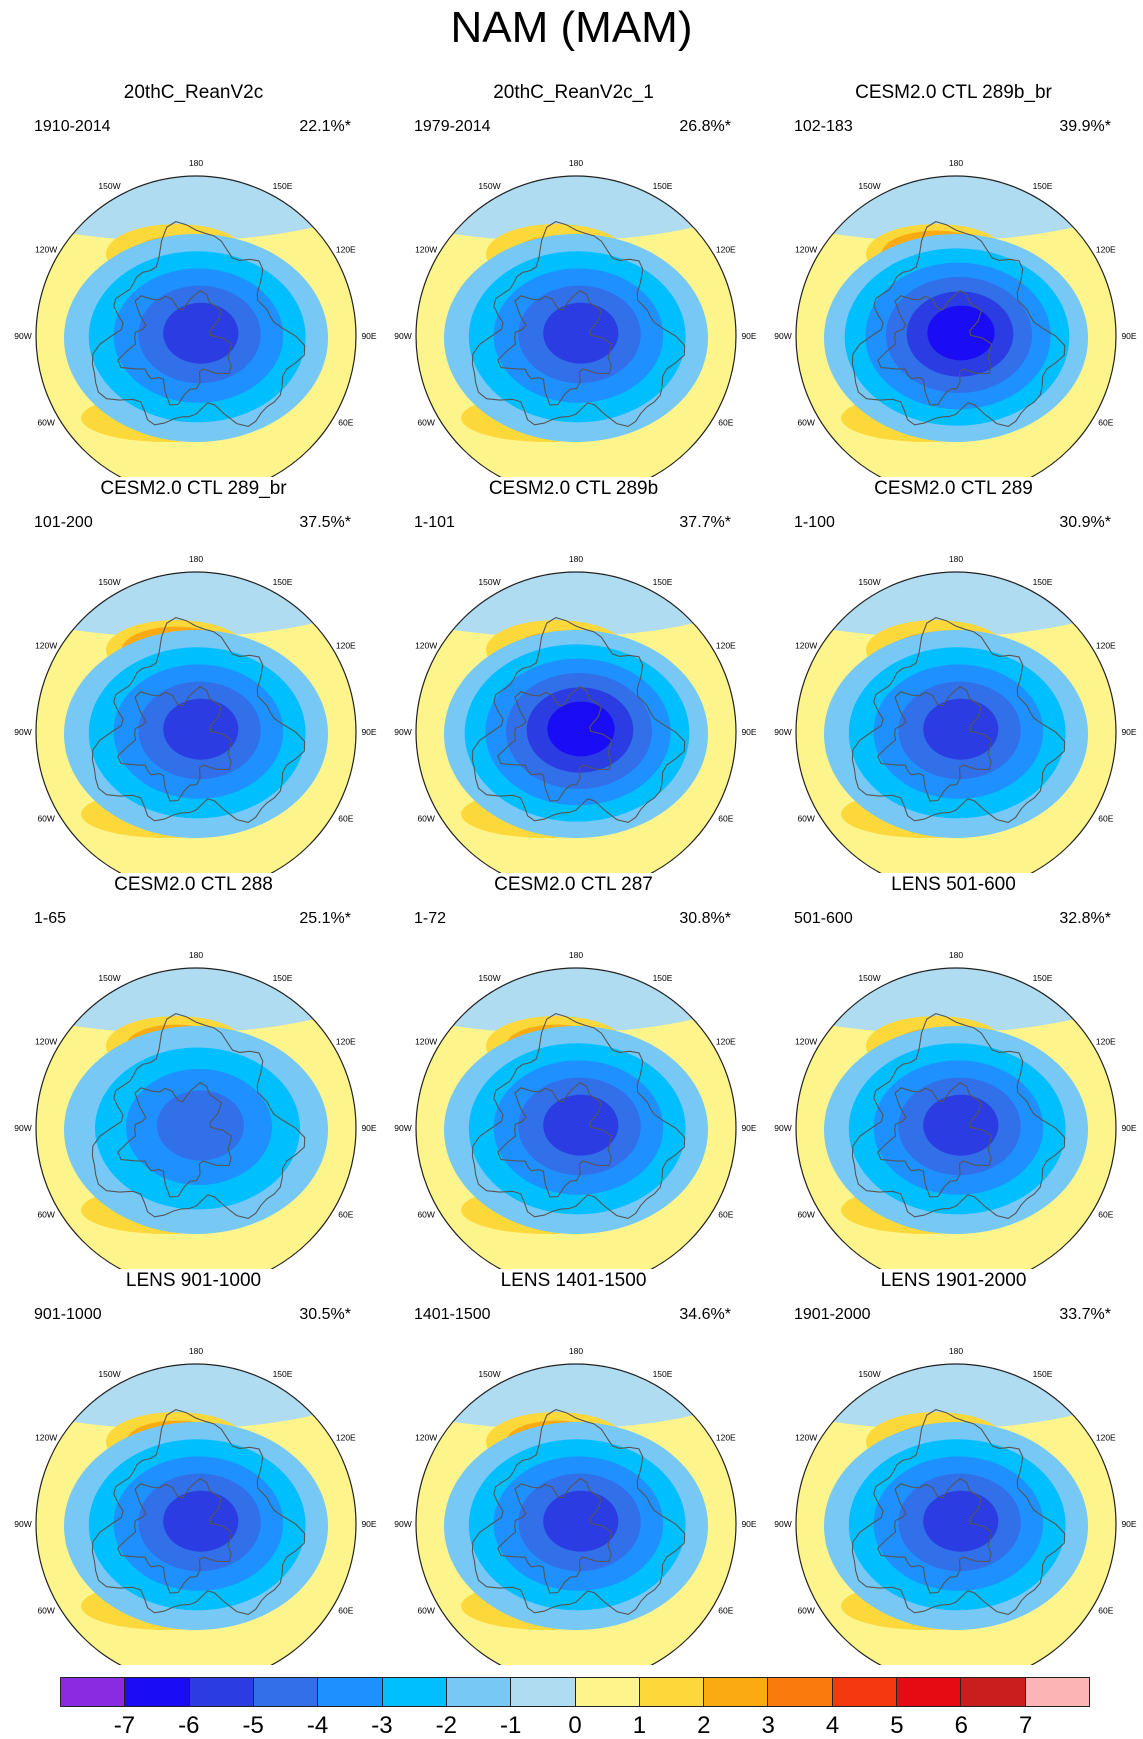  I want to click on panel-title: 20thC_ReanV2c, so click(193, 92).